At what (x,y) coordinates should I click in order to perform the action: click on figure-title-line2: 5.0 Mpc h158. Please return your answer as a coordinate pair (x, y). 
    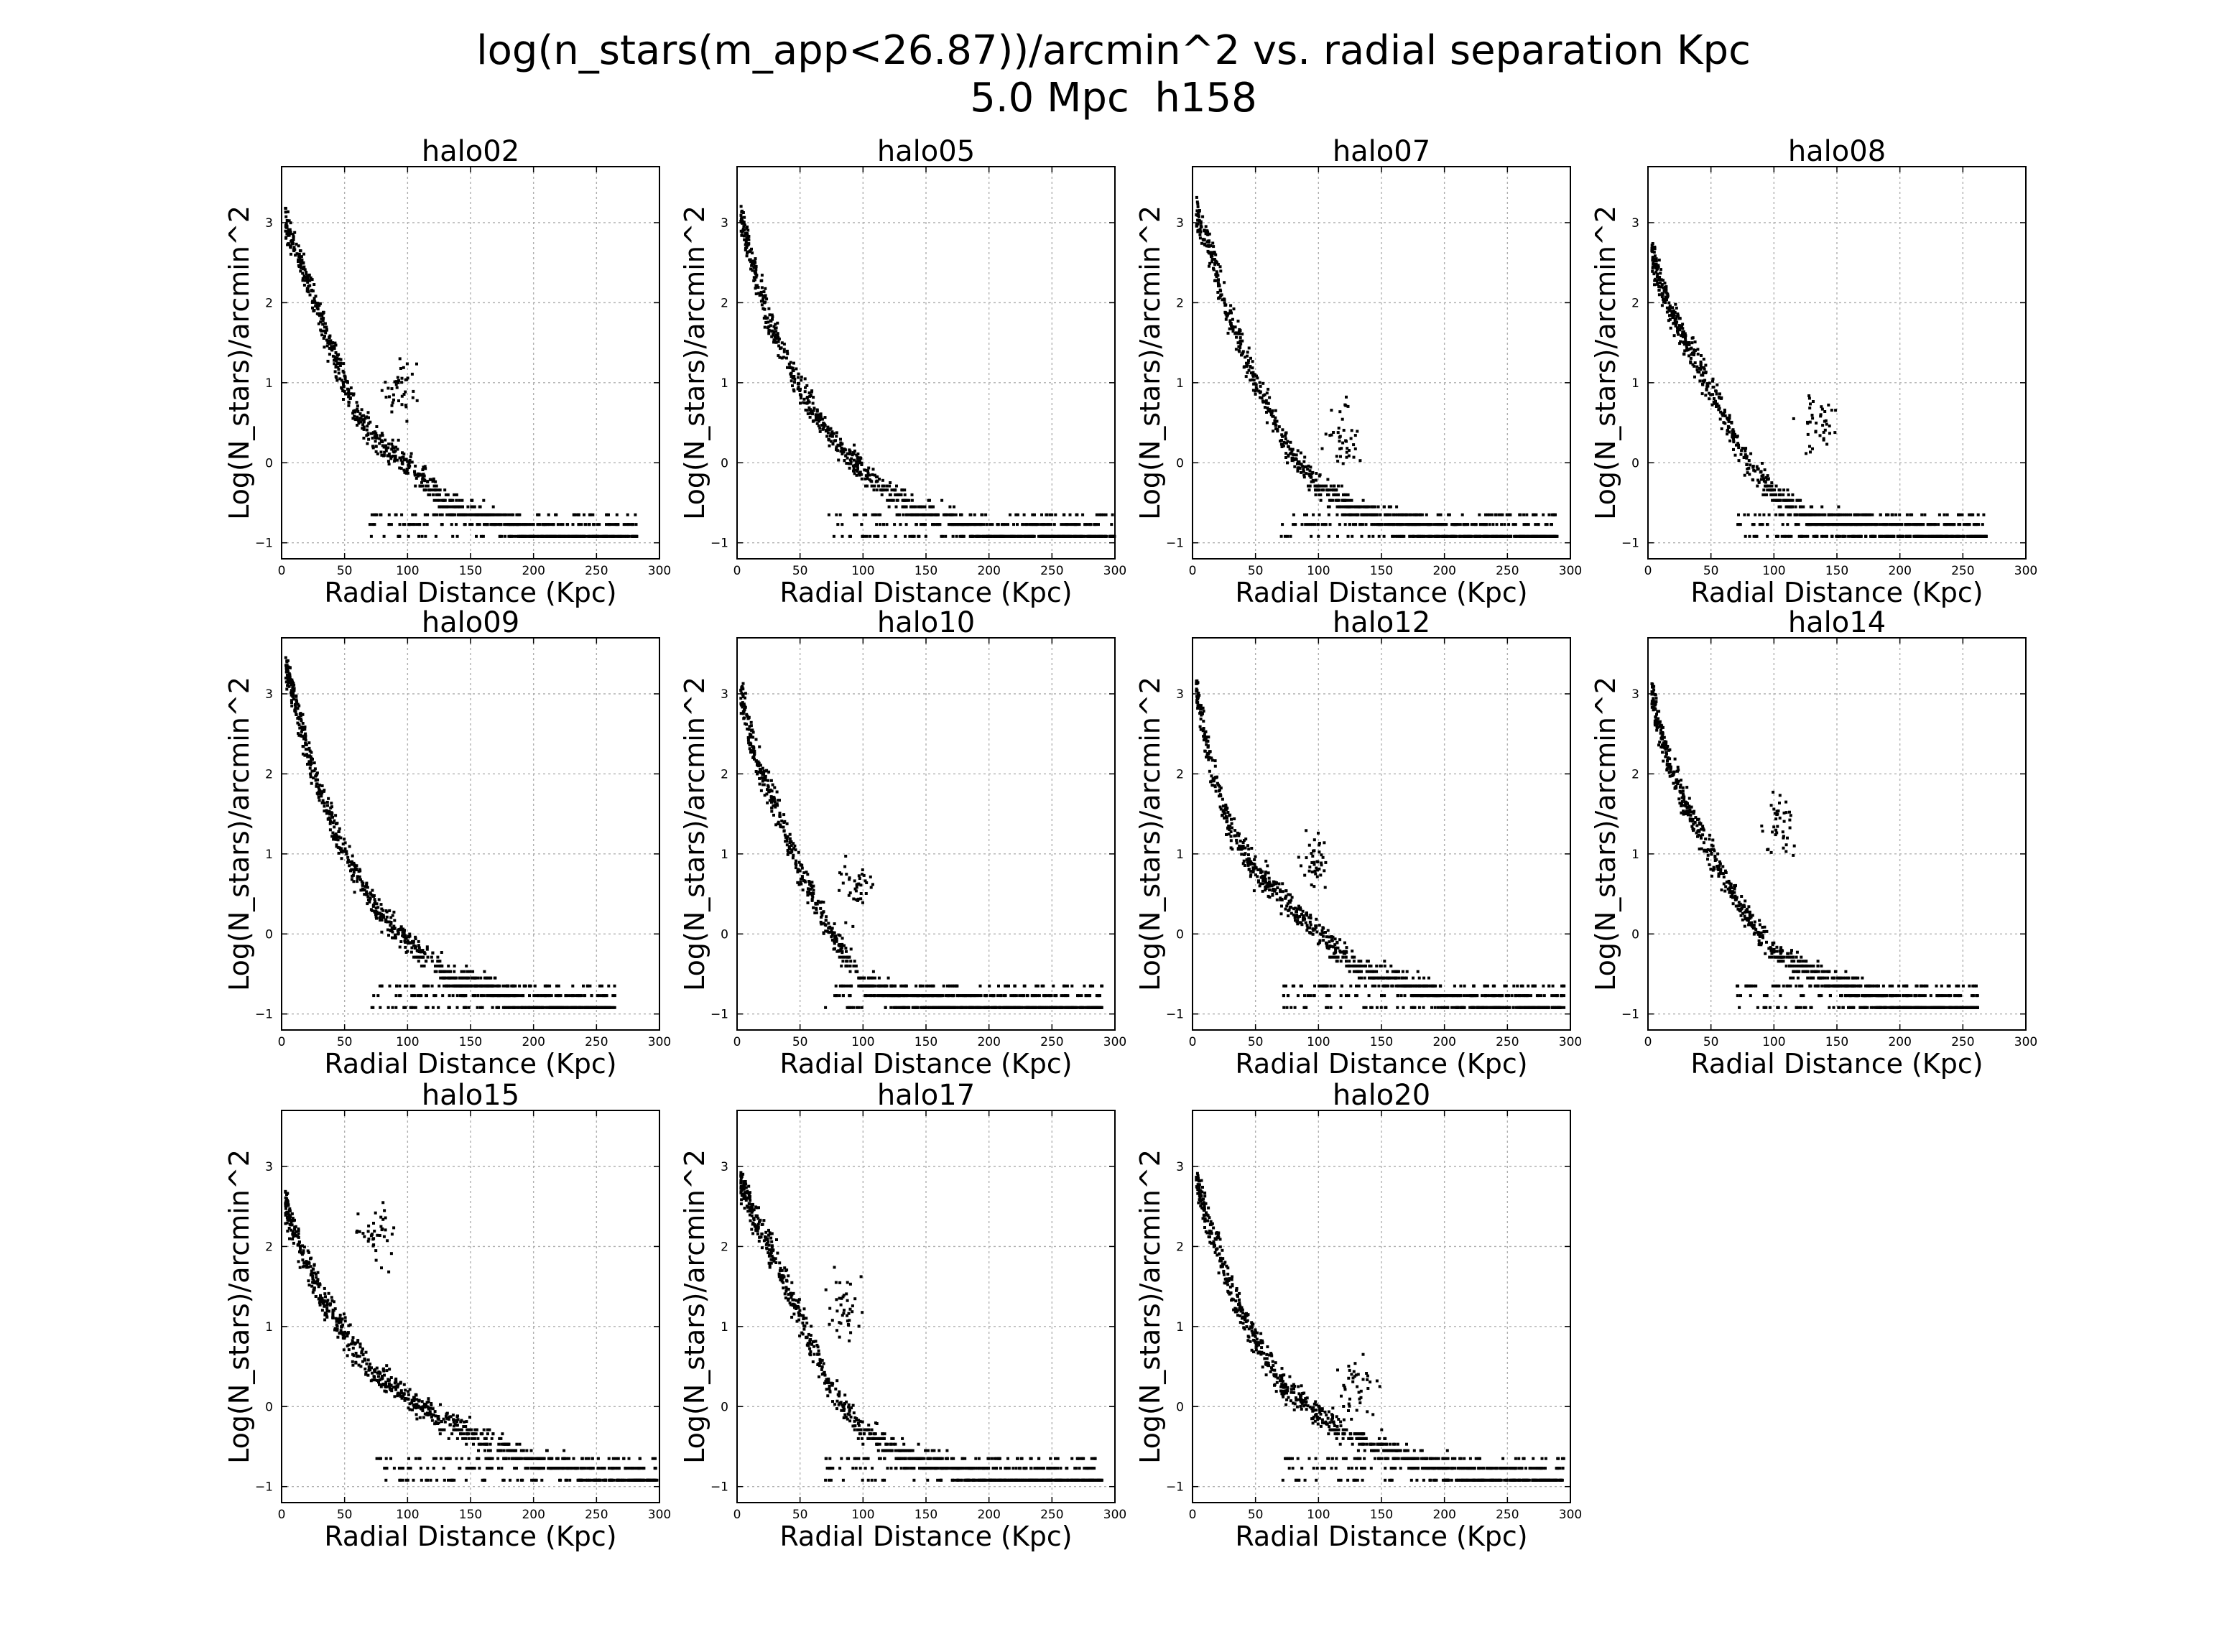
    Looking at the image, I should click on (1114, 98).